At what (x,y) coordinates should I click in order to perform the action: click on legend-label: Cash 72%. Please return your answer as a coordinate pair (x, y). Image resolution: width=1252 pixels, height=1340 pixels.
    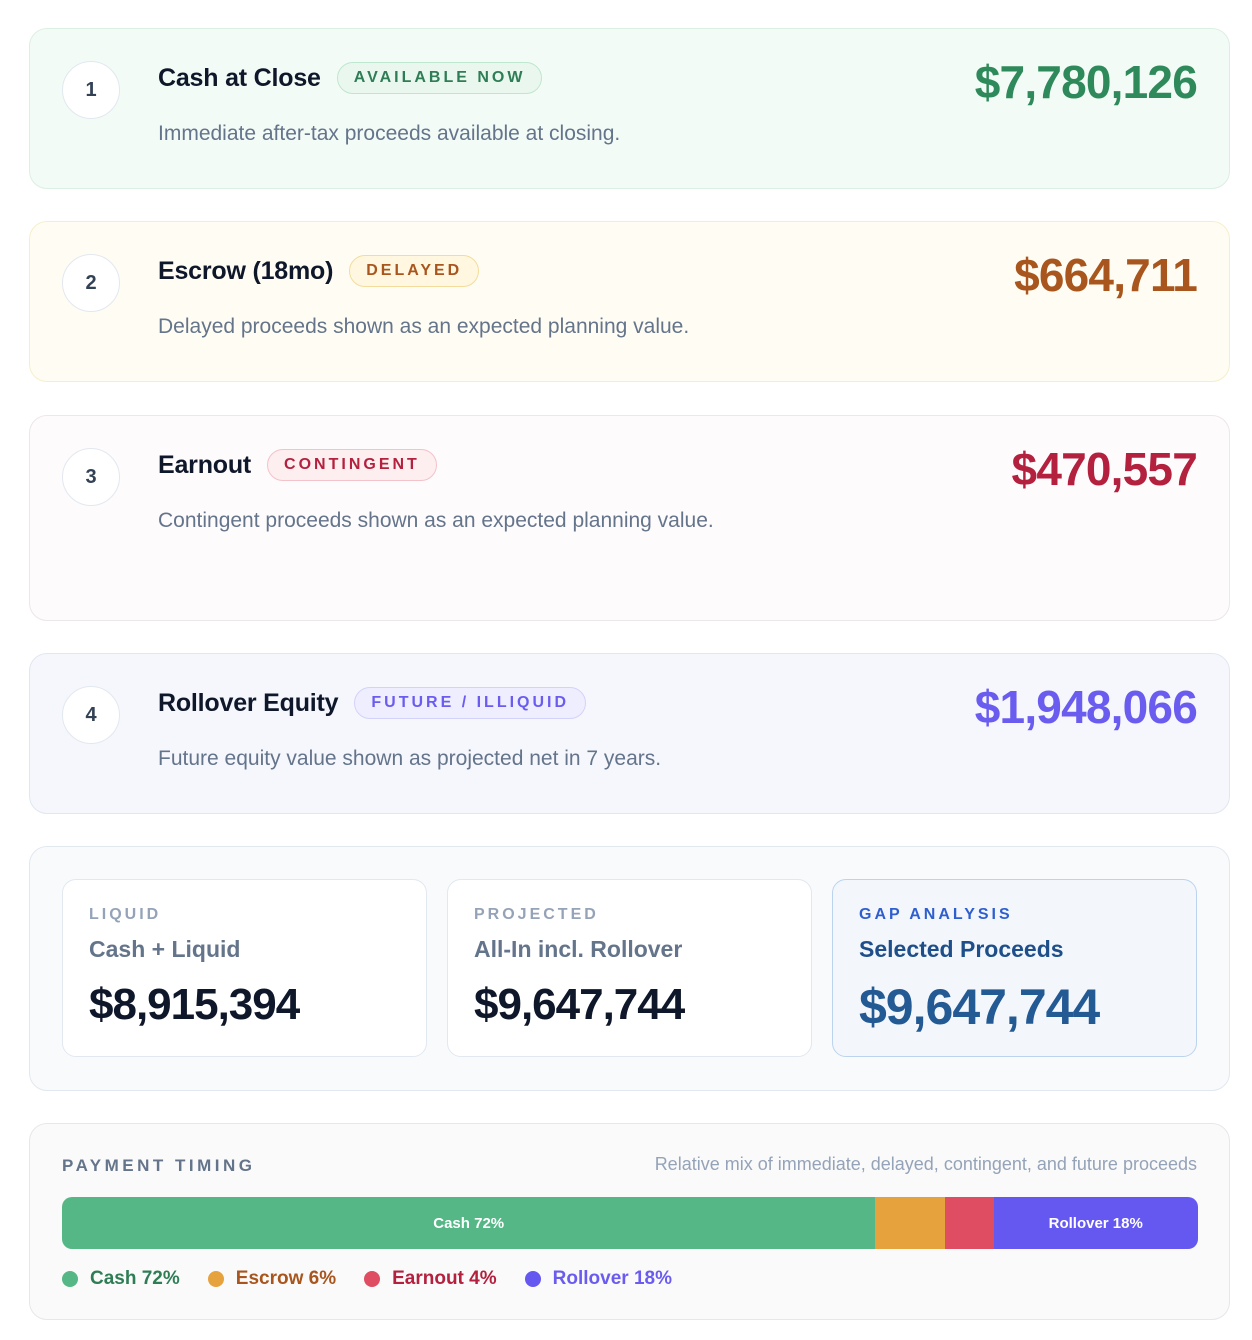
    Looking at the image, I should click on (135, 1278).